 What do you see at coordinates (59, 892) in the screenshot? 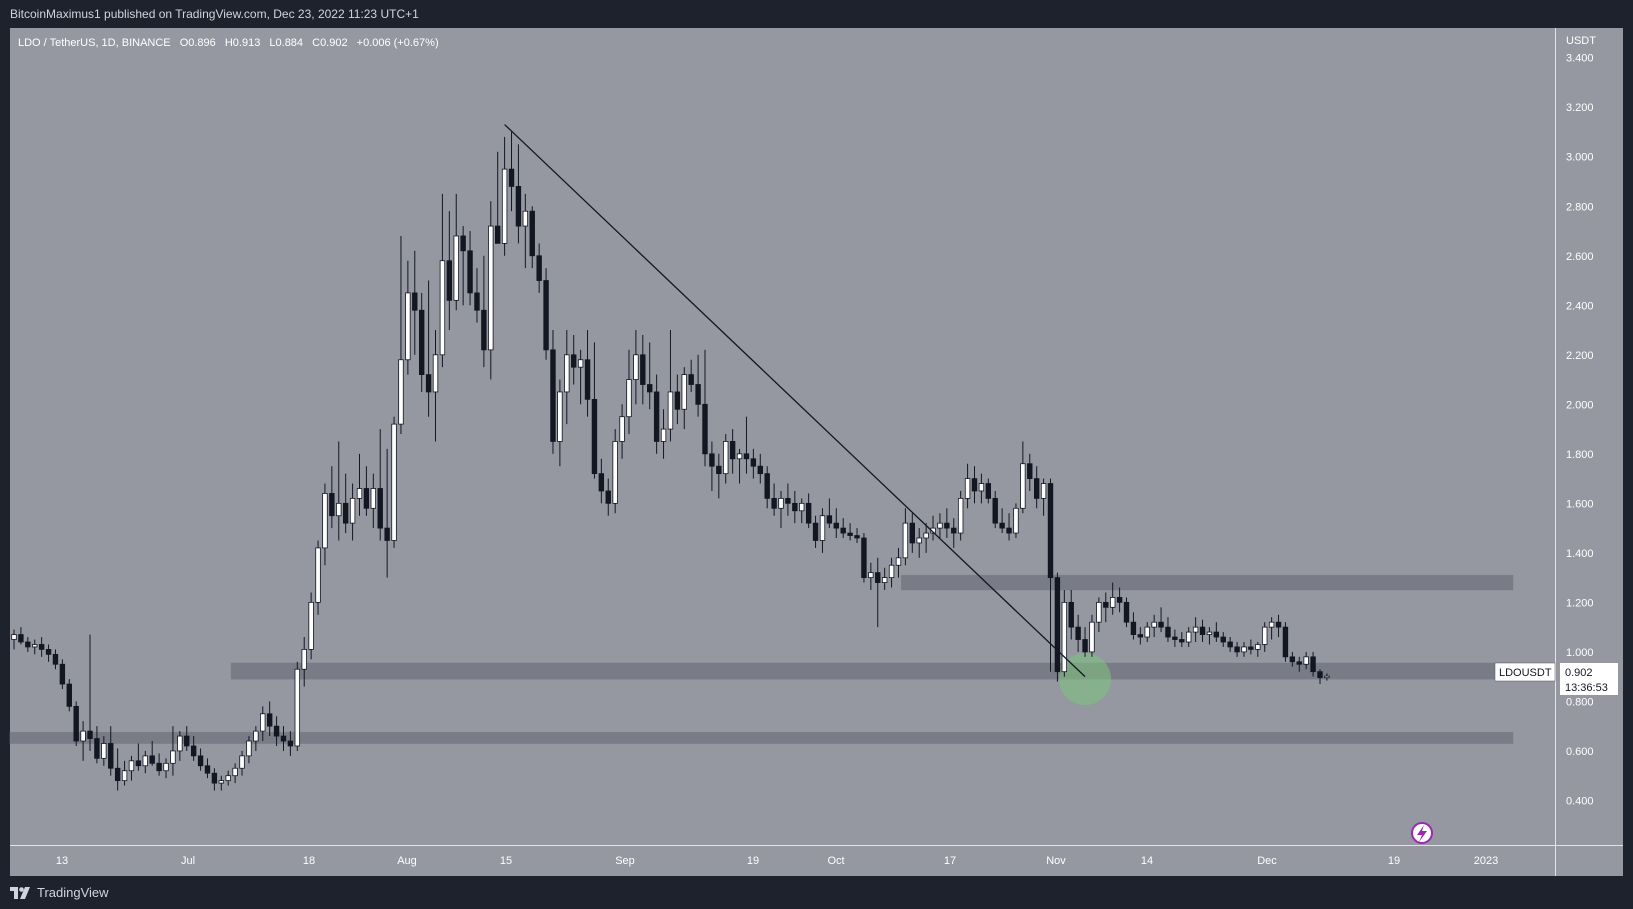
I see `tradingview-brand: TradingView` at bounding box center [59, 892].